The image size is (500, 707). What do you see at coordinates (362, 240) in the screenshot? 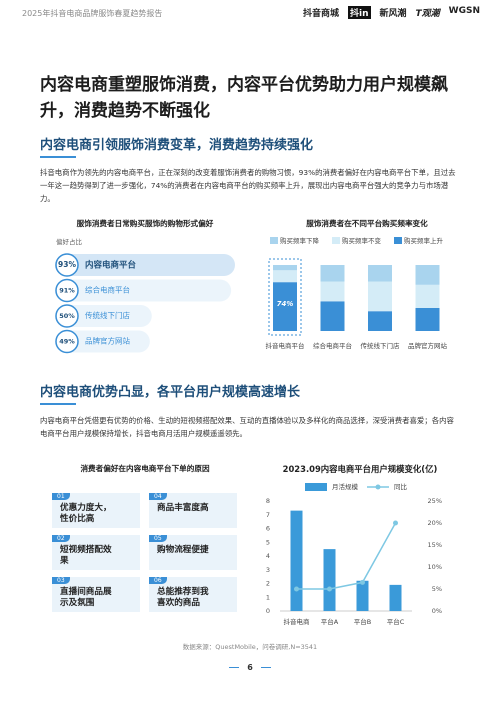
I see `legend-label: 购买频率不变` at bounding box center [362, 240].